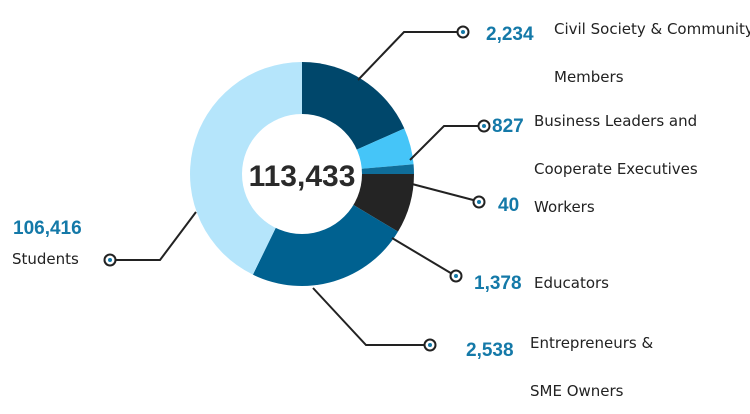  I want to click on total-label: 113,433, so click(302, 176).